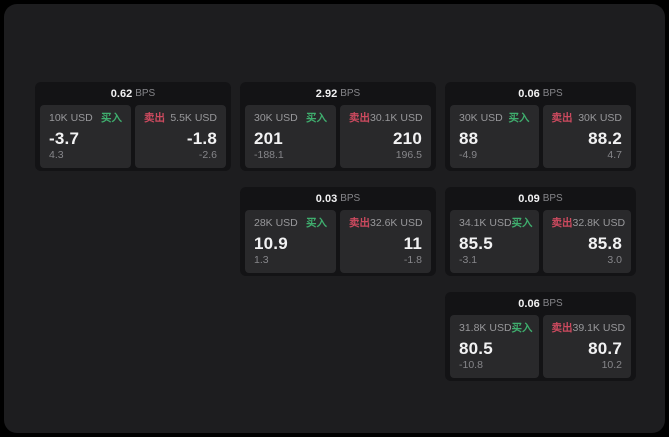 Image resolution: width=669 pixels, height=437 pixels. What do you see at coordinates (408, 155) in the screenshot?
I see `sell-delta: 196.5` at bounding box center [408, 155].